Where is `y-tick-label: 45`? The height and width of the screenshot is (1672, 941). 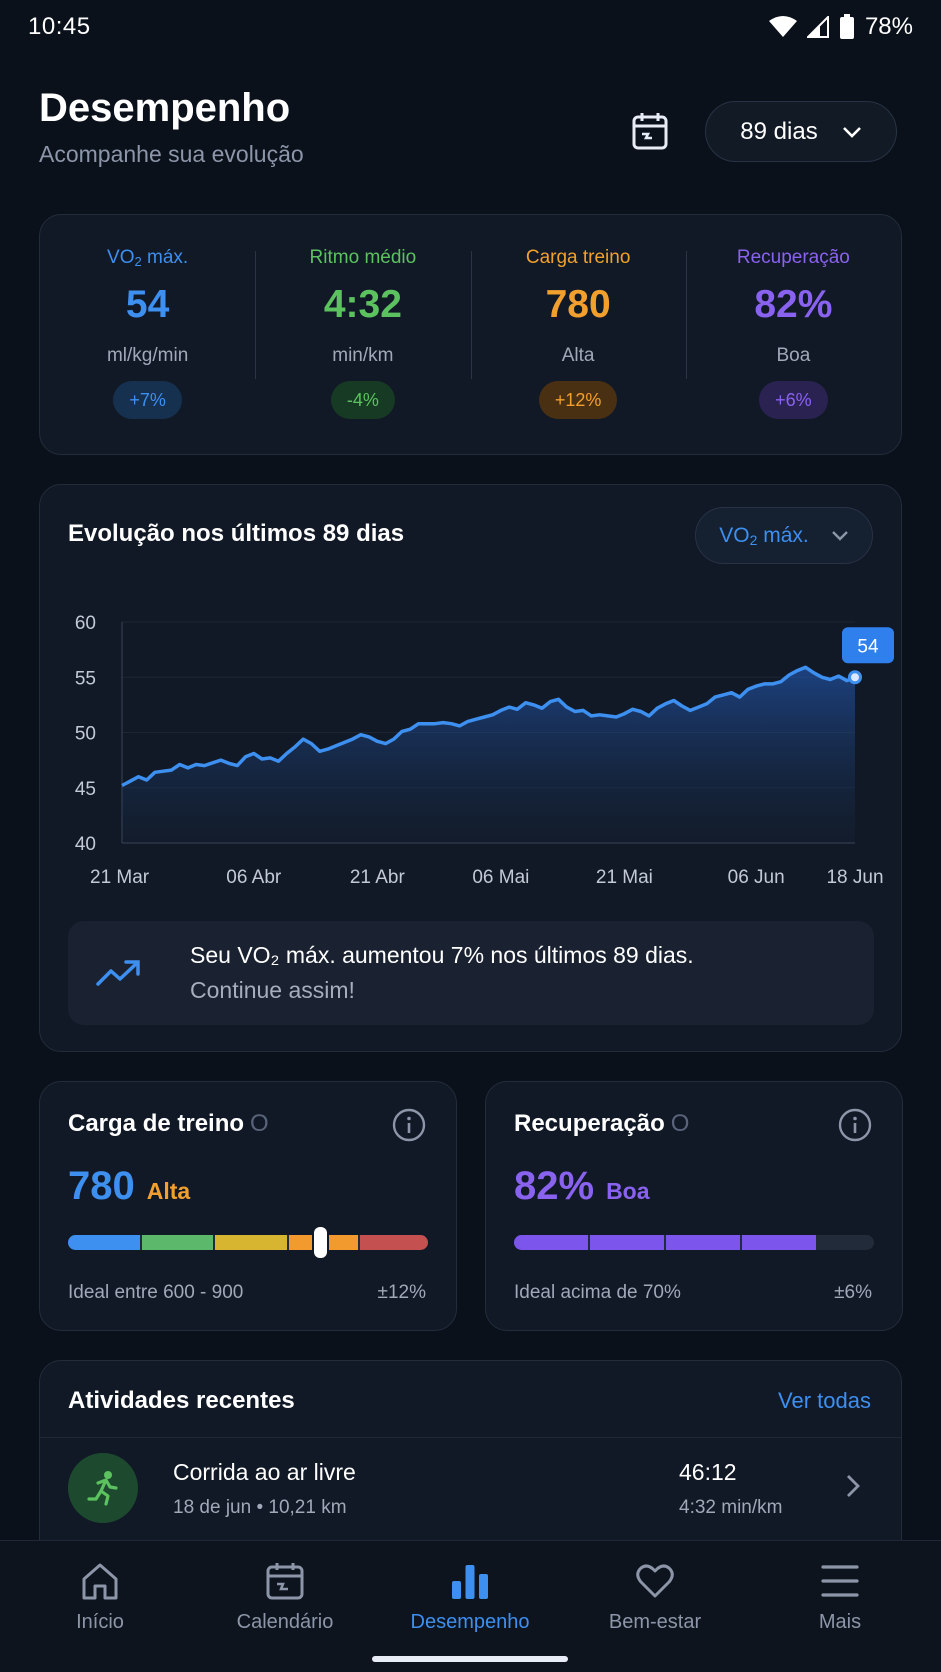 y-tick-label: 45 is located at coordinates (85, 789).